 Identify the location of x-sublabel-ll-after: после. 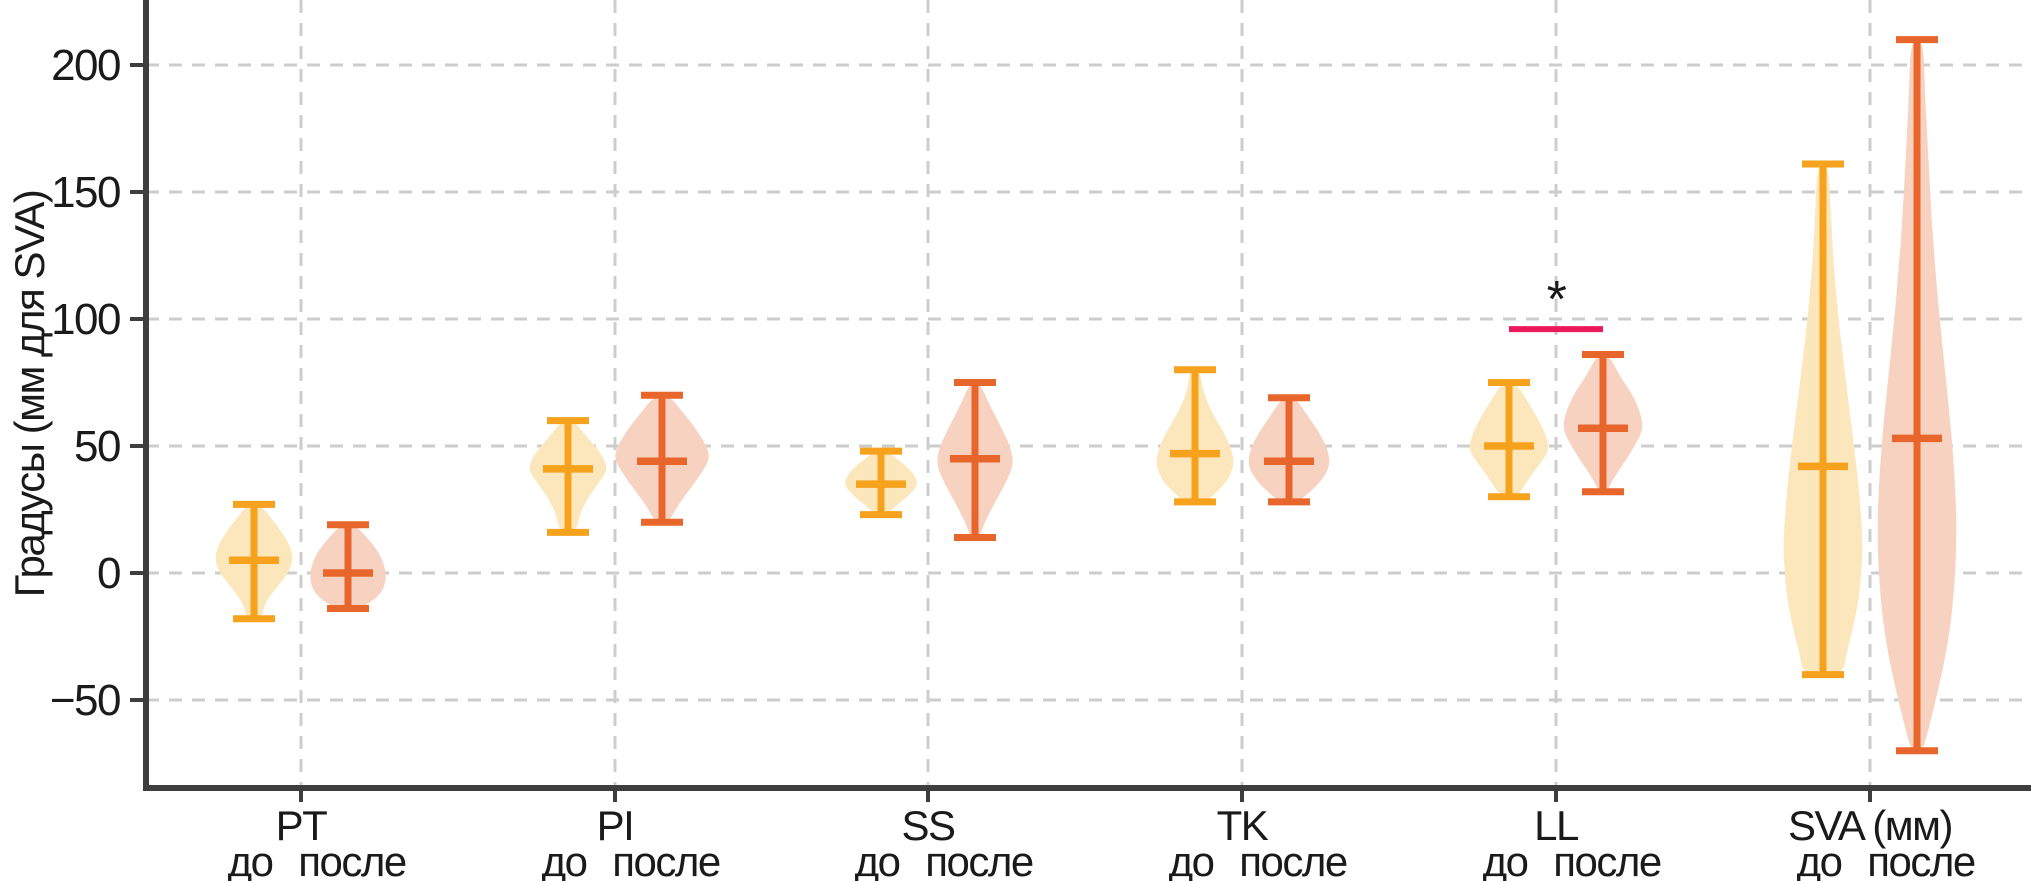
(1607, 859).